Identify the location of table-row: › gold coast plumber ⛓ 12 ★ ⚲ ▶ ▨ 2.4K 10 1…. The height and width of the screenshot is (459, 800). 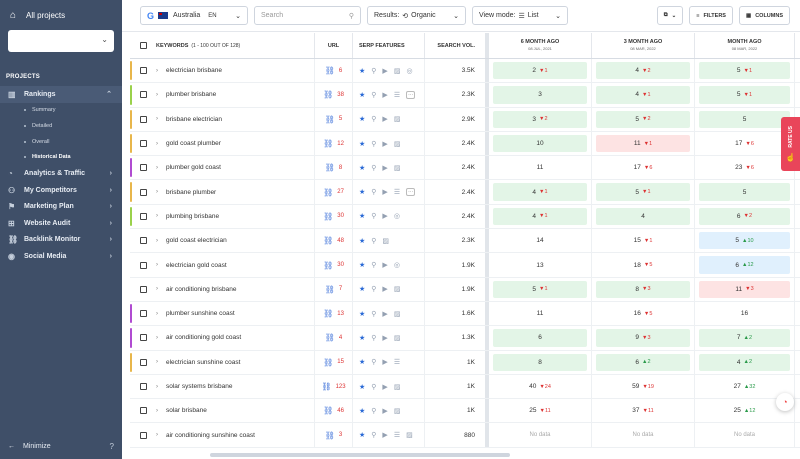
(465, 144).